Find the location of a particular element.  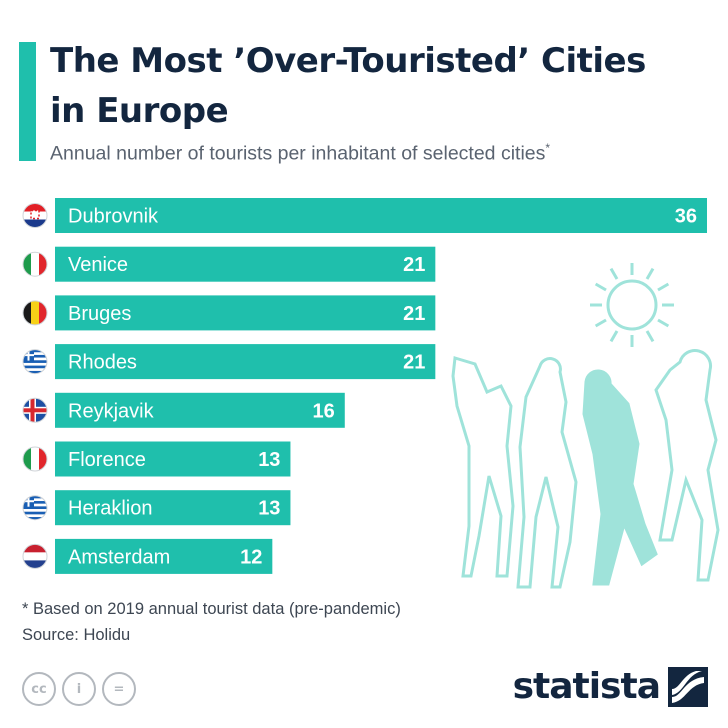

bar-category-label: Florence is located at coordinates (107, 460).